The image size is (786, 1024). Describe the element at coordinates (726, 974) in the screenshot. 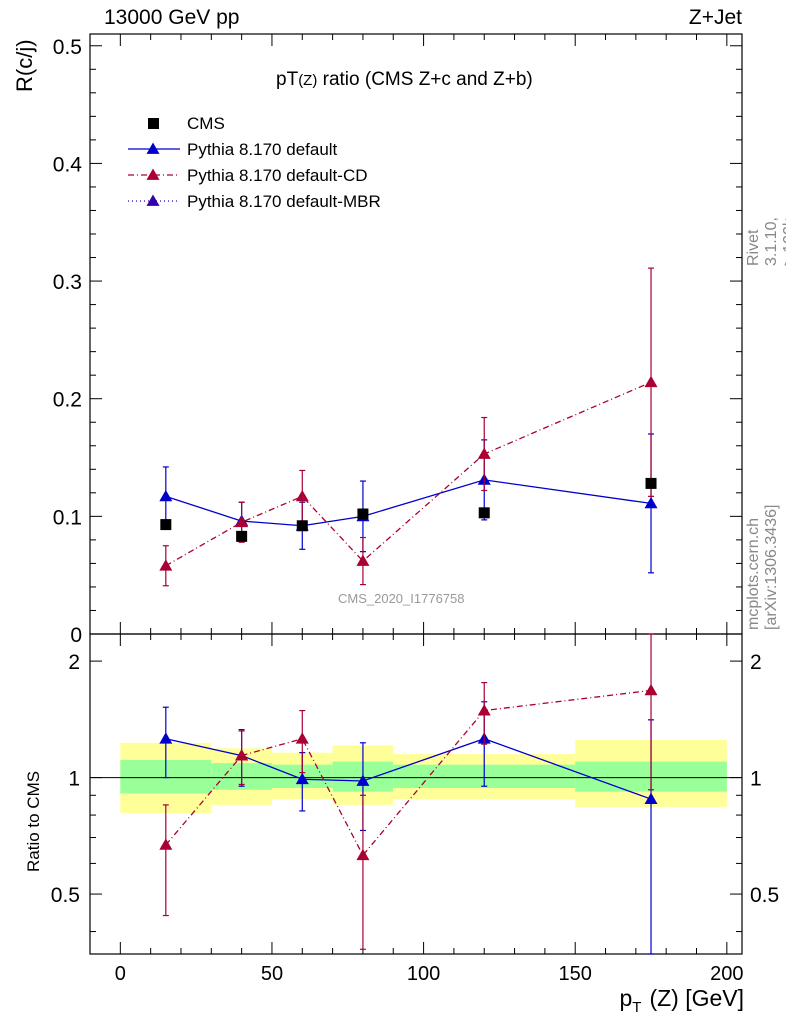

I see `x-tick-label: 200` at that location.